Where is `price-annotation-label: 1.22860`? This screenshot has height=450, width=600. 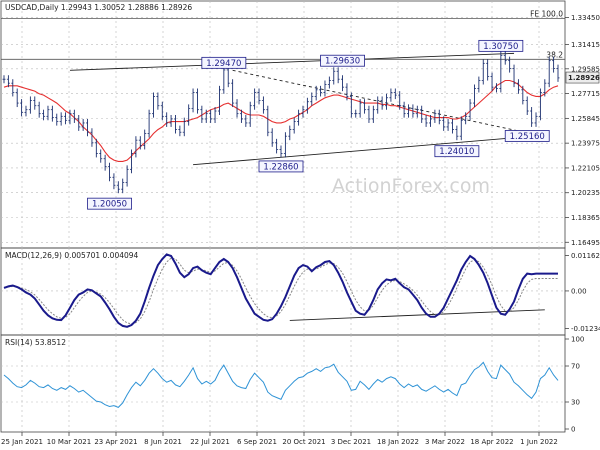 price-annotation-label: 1.22860 is located at coordinates (280, 167).